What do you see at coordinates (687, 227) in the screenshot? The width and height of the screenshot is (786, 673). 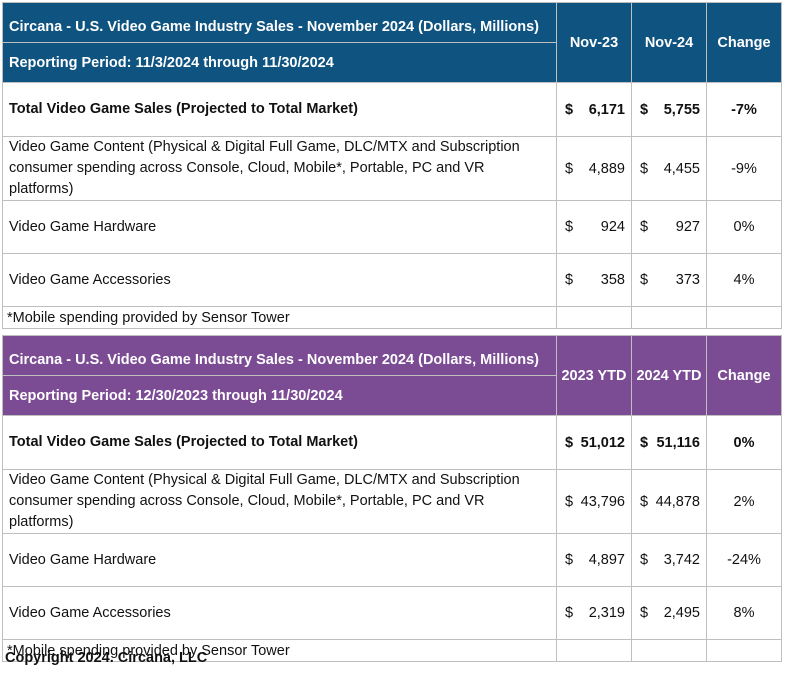 I see `value-curr: 927` at bounding box center [687, 227].